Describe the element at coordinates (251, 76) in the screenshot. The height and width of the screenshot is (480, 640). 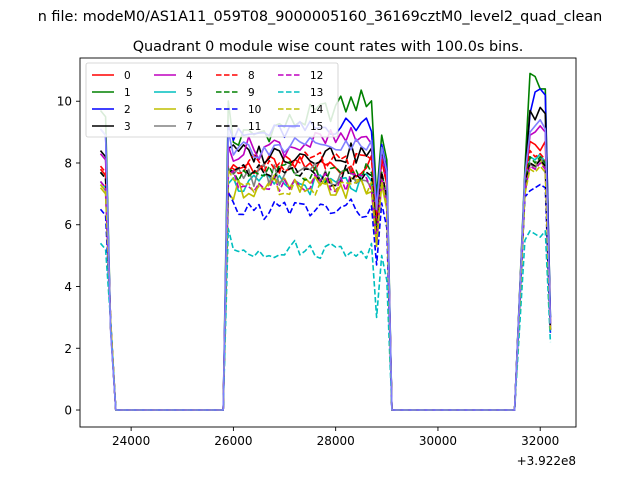
I see `legend-label-8: 8` at that location.